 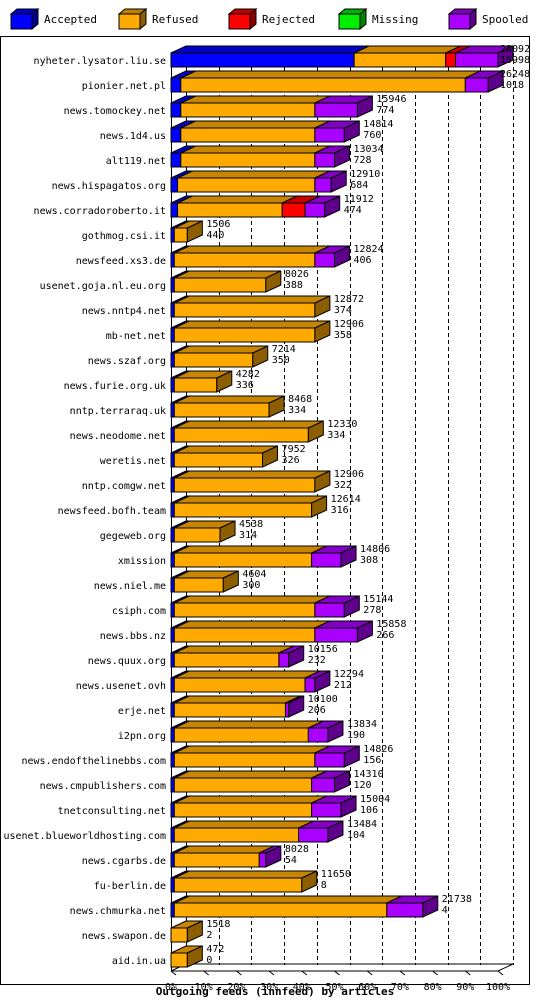 I want to click on total-label: 12910, so click(x=365, y=174).